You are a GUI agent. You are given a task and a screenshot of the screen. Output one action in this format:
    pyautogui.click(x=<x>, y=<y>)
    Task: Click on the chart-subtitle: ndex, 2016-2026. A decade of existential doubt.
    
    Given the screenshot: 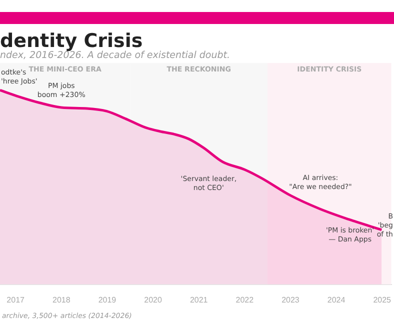 What is the action you would take?
    pyautogui.click(x=115, y=55)
    